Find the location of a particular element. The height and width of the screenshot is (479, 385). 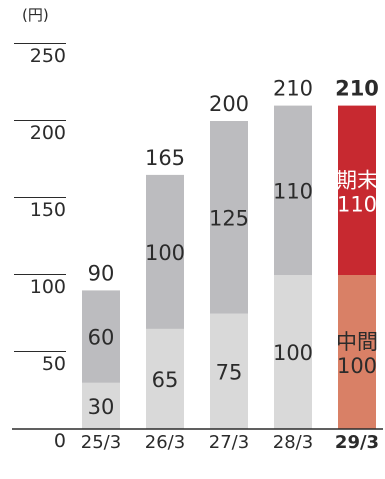

x-tick-label-27-3: 27/3 is located at coordinates (229, 442).